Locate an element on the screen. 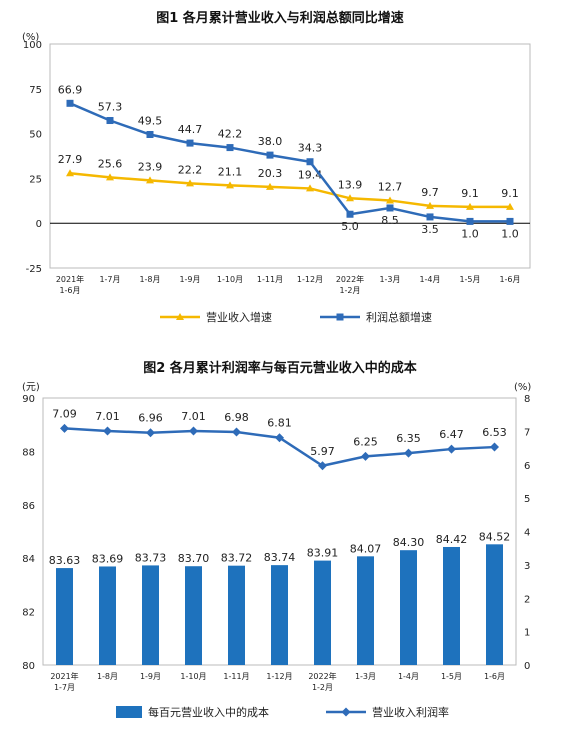 The width and height of the screenshot is (561, 745). chart2-margin-label: 6.47 is located at coordinates (451, 434).